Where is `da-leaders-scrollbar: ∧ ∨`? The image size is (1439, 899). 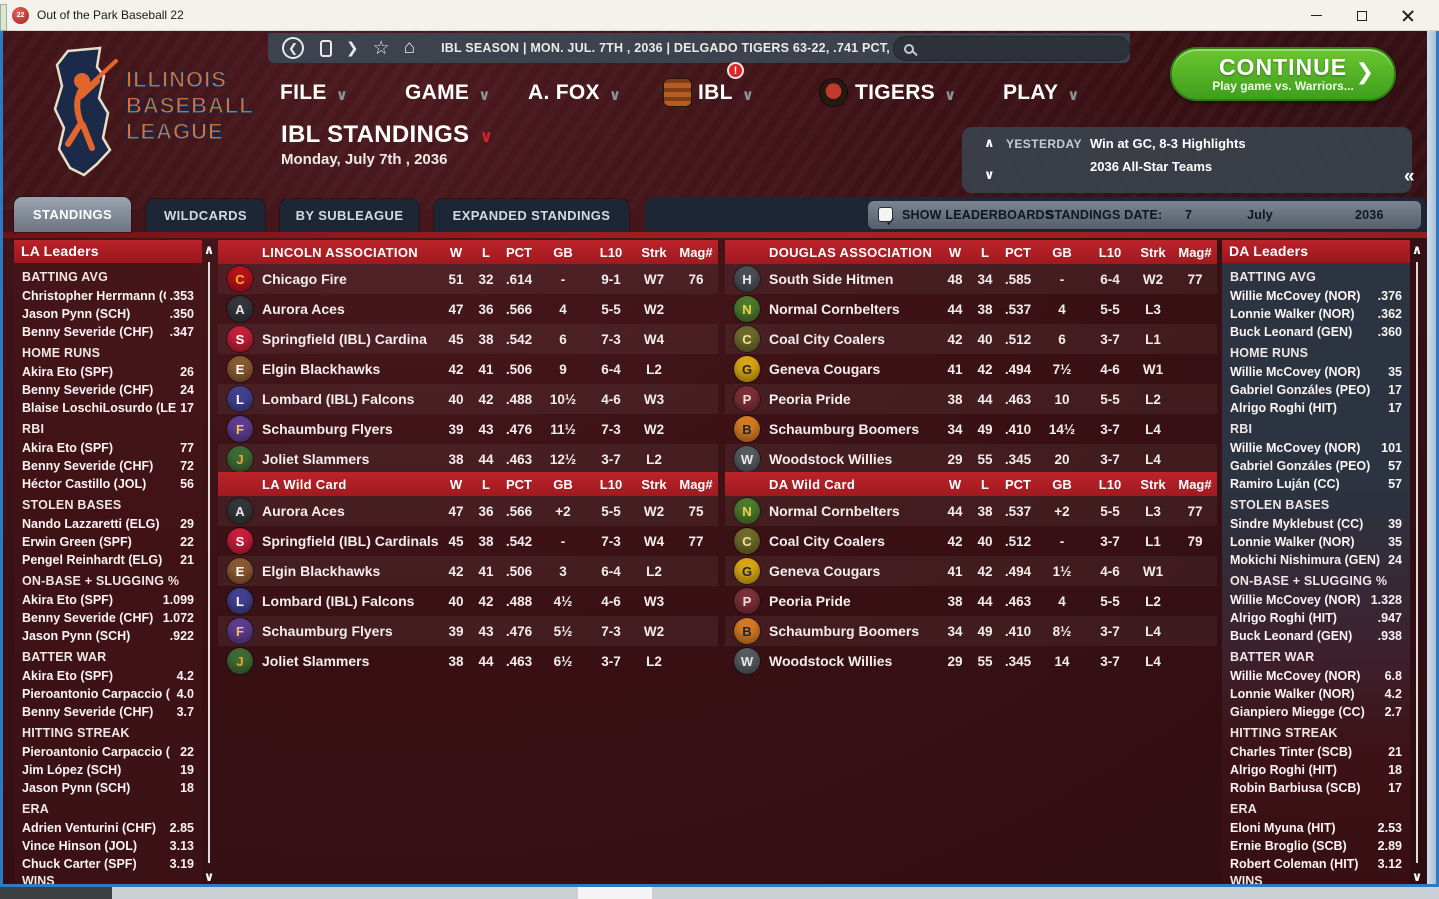
da-leaders-scrollbar: ∧ ∨ is located at coordinates (1417, 562).